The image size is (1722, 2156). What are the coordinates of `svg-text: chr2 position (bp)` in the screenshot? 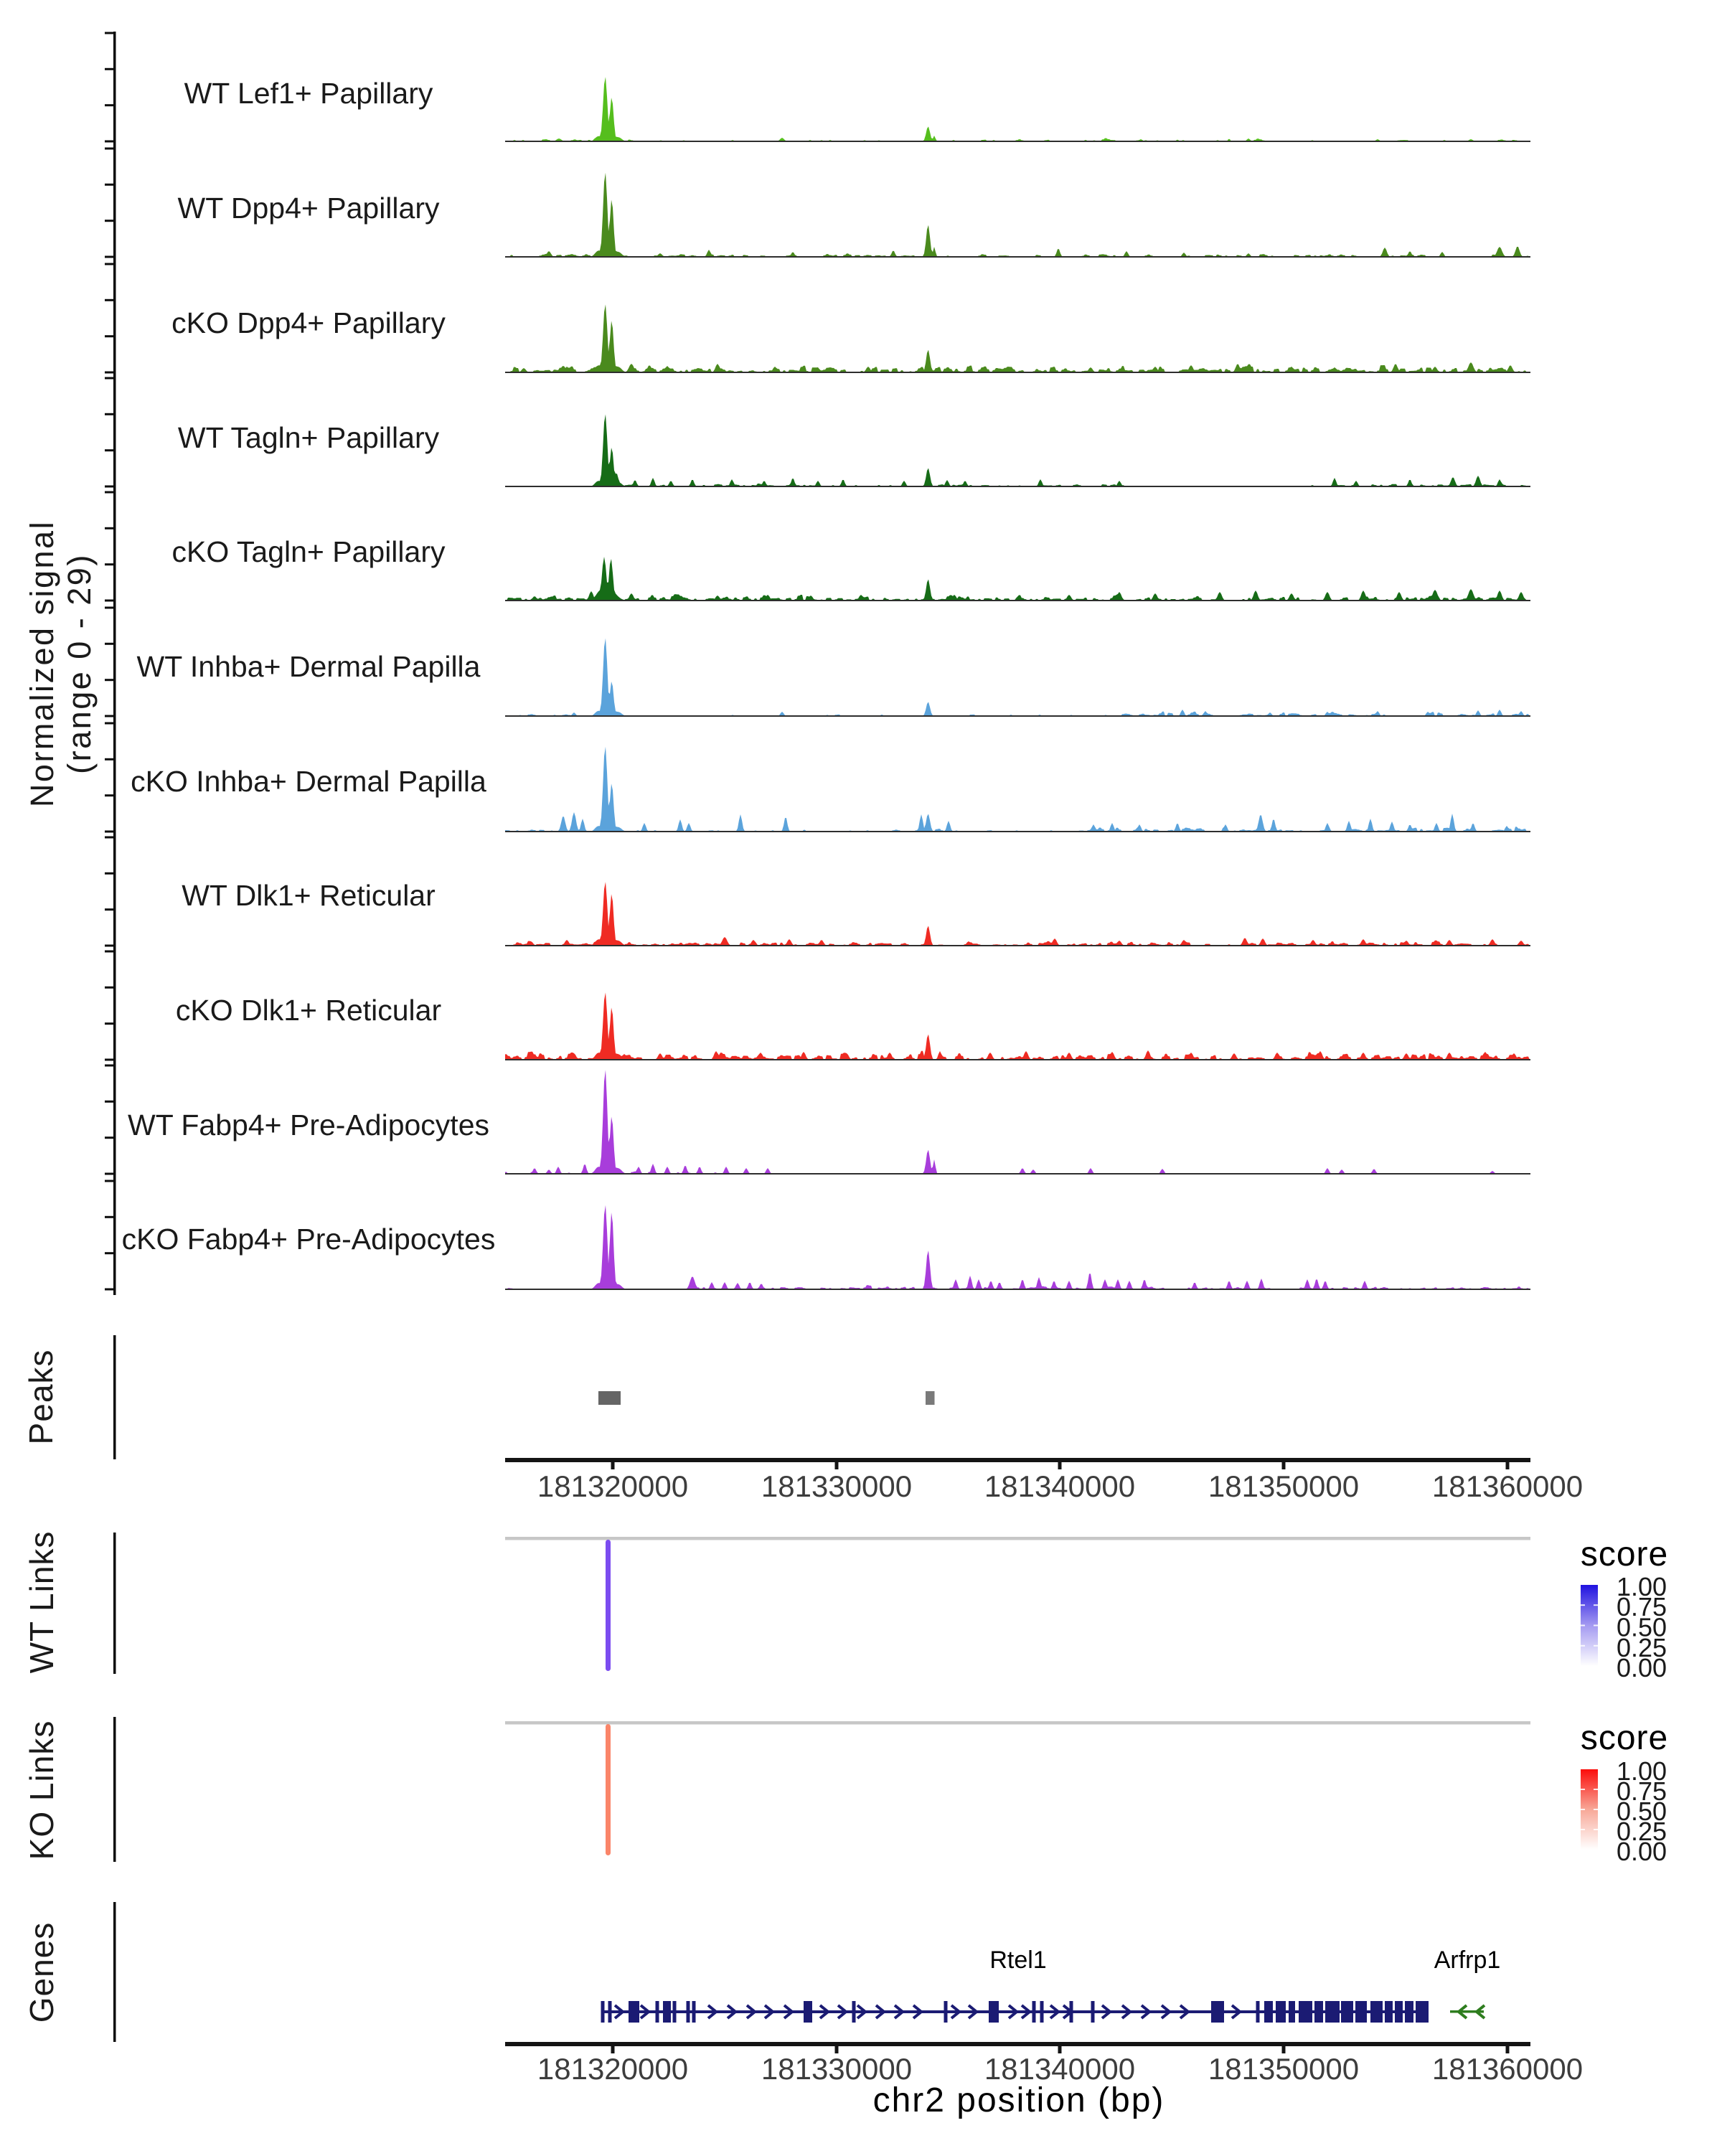 It's located at (1019, 2100).